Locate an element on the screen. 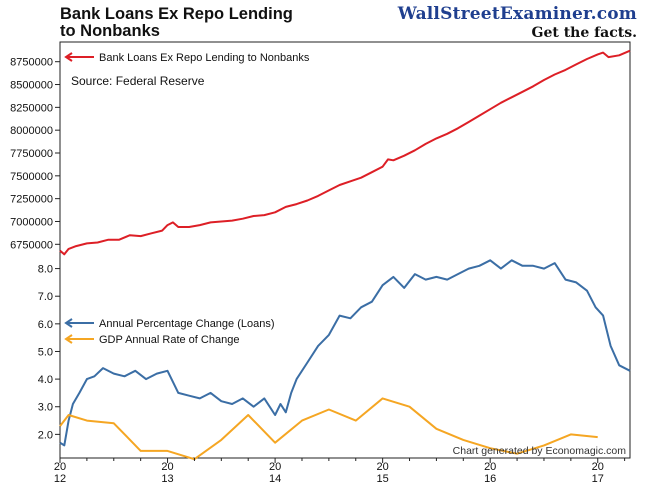 Image resolution: width=659 pixels, height=497 pixels. chart-title-line2: to Nonbanks is located at coordinates (110, 31).